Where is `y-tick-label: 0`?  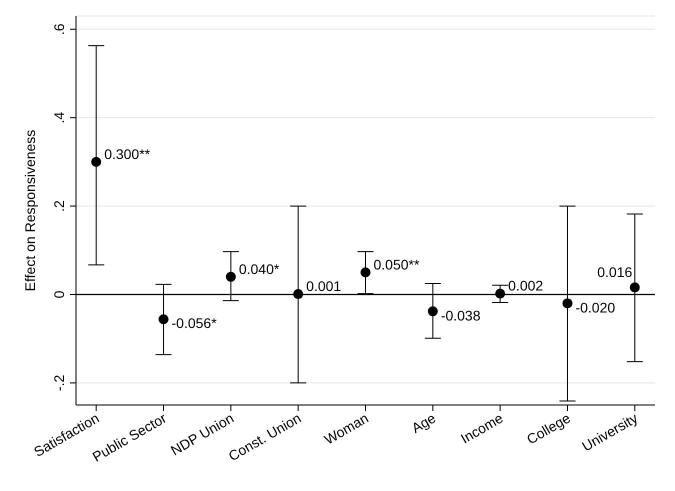
y-tick-label: 0 is located at coordinates (59, 294).